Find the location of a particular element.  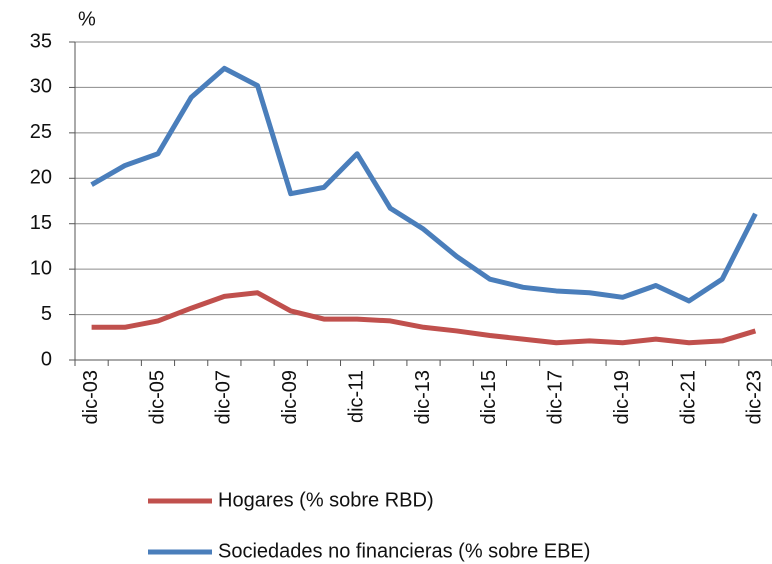

x-tick-label: dic-15 is located at coordinates (489, 397).